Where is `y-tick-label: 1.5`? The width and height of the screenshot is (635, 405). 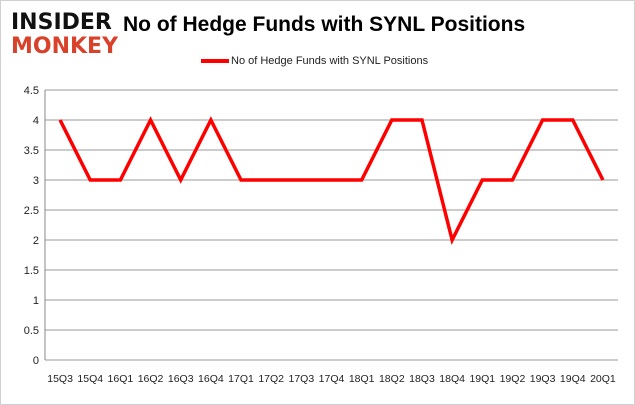
y-tick-label: 1.5 is located at coordinates (31, 271).